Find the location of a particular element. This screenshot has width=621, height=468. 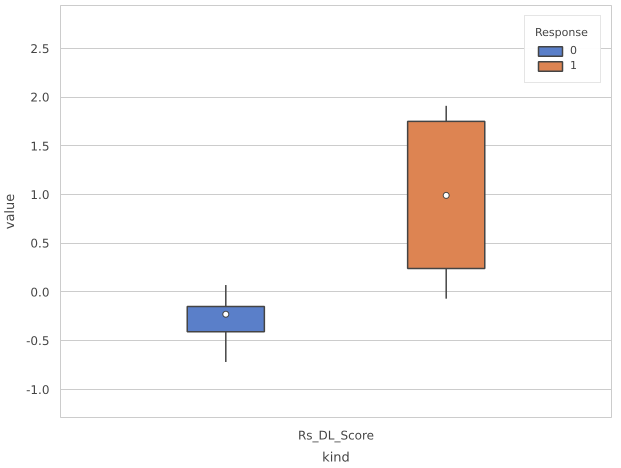

x-axis-title: kind is located at coordinates (336, 458).